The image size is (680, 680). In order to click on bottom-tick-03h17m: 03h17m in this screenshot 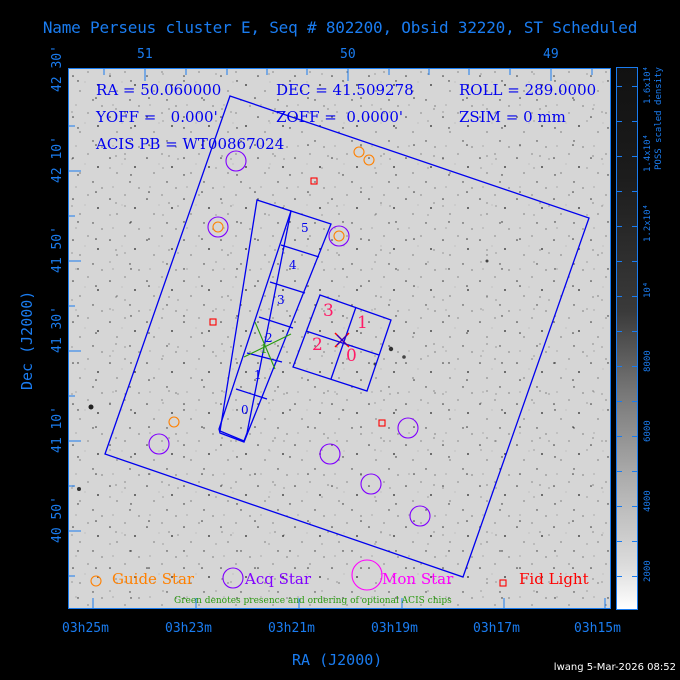, I will do `click(496, 628)`.